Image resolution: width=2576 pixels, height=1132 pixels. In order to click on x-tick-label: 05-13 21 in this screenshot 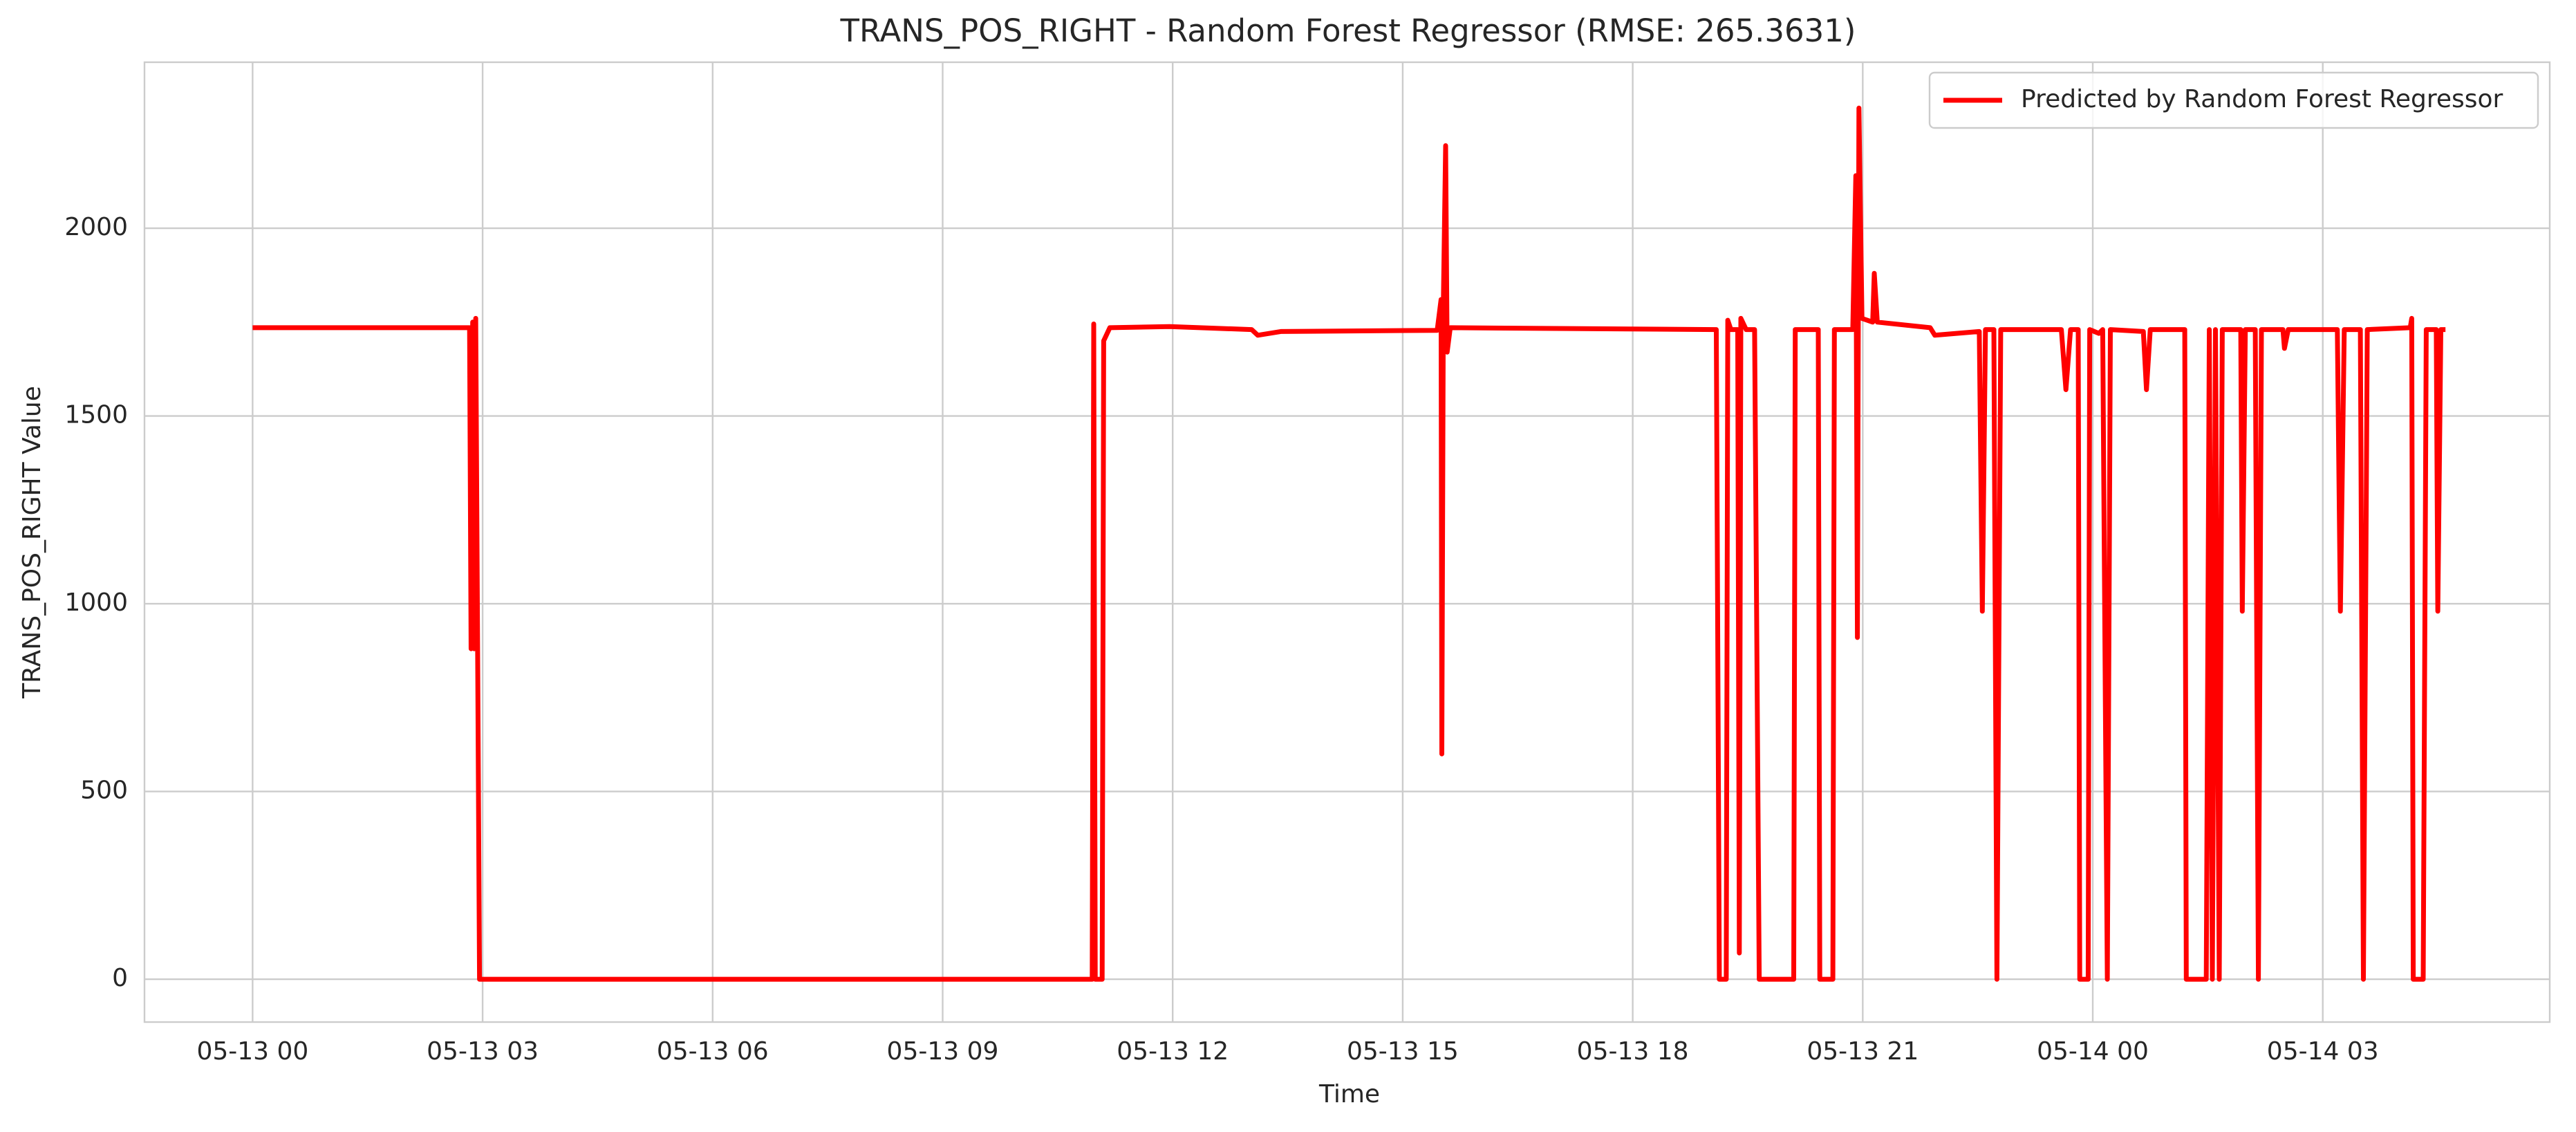, I will do `click(1863, 1051)`.